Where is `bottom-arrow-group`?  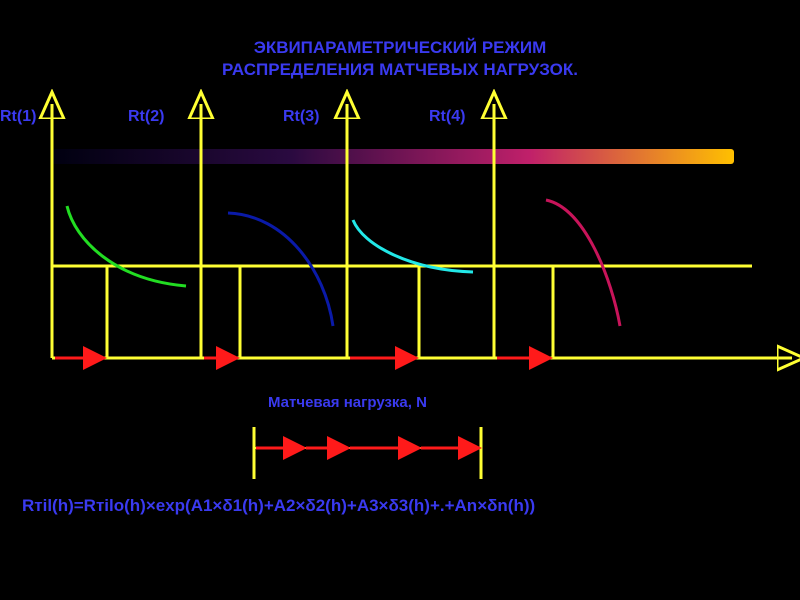 bottom-arrow-group is located at coordinates (367, 453).